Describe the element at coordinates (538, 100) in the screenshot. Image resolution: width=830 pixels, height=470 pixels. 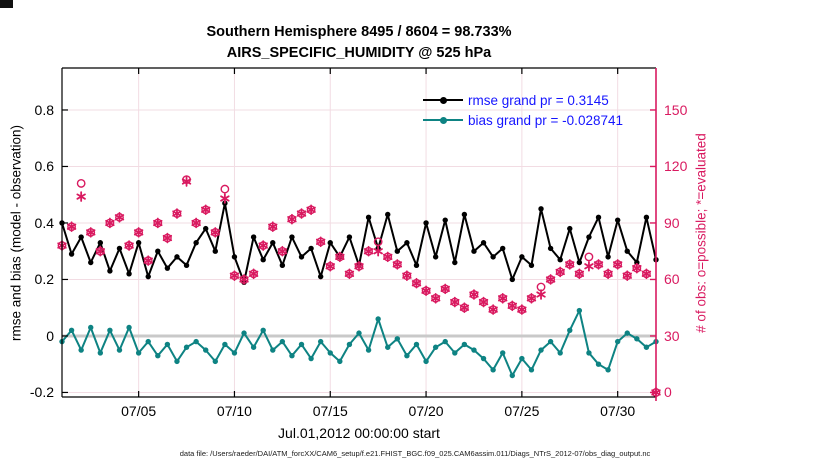
I see `legend-label-rmse: rmse grand pr = 0.3145` at that location.